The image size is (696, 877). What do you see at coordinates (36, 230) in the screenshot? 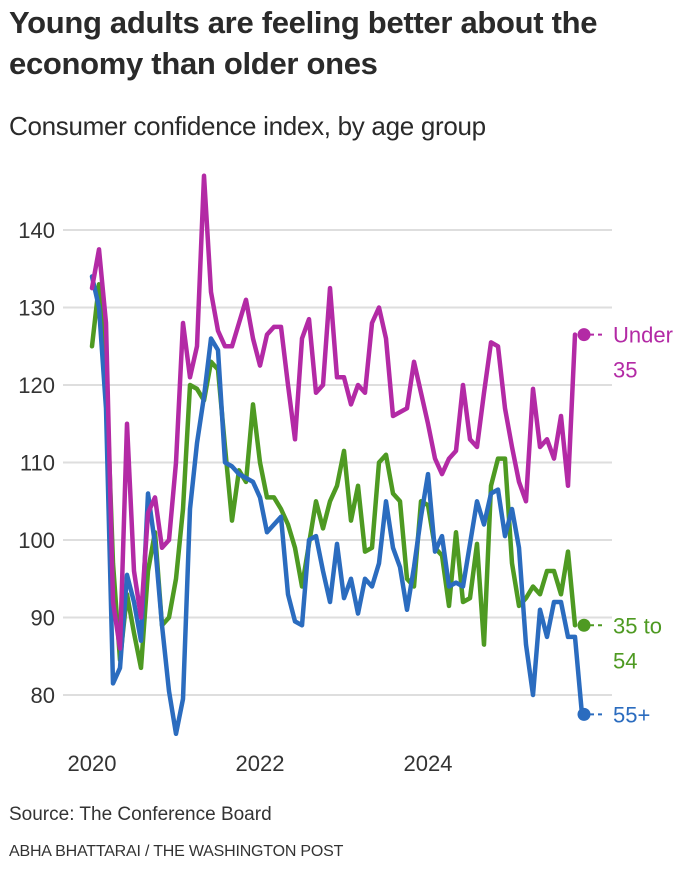
I see `y-tick-label: 140` at bounding box center [36, 230].